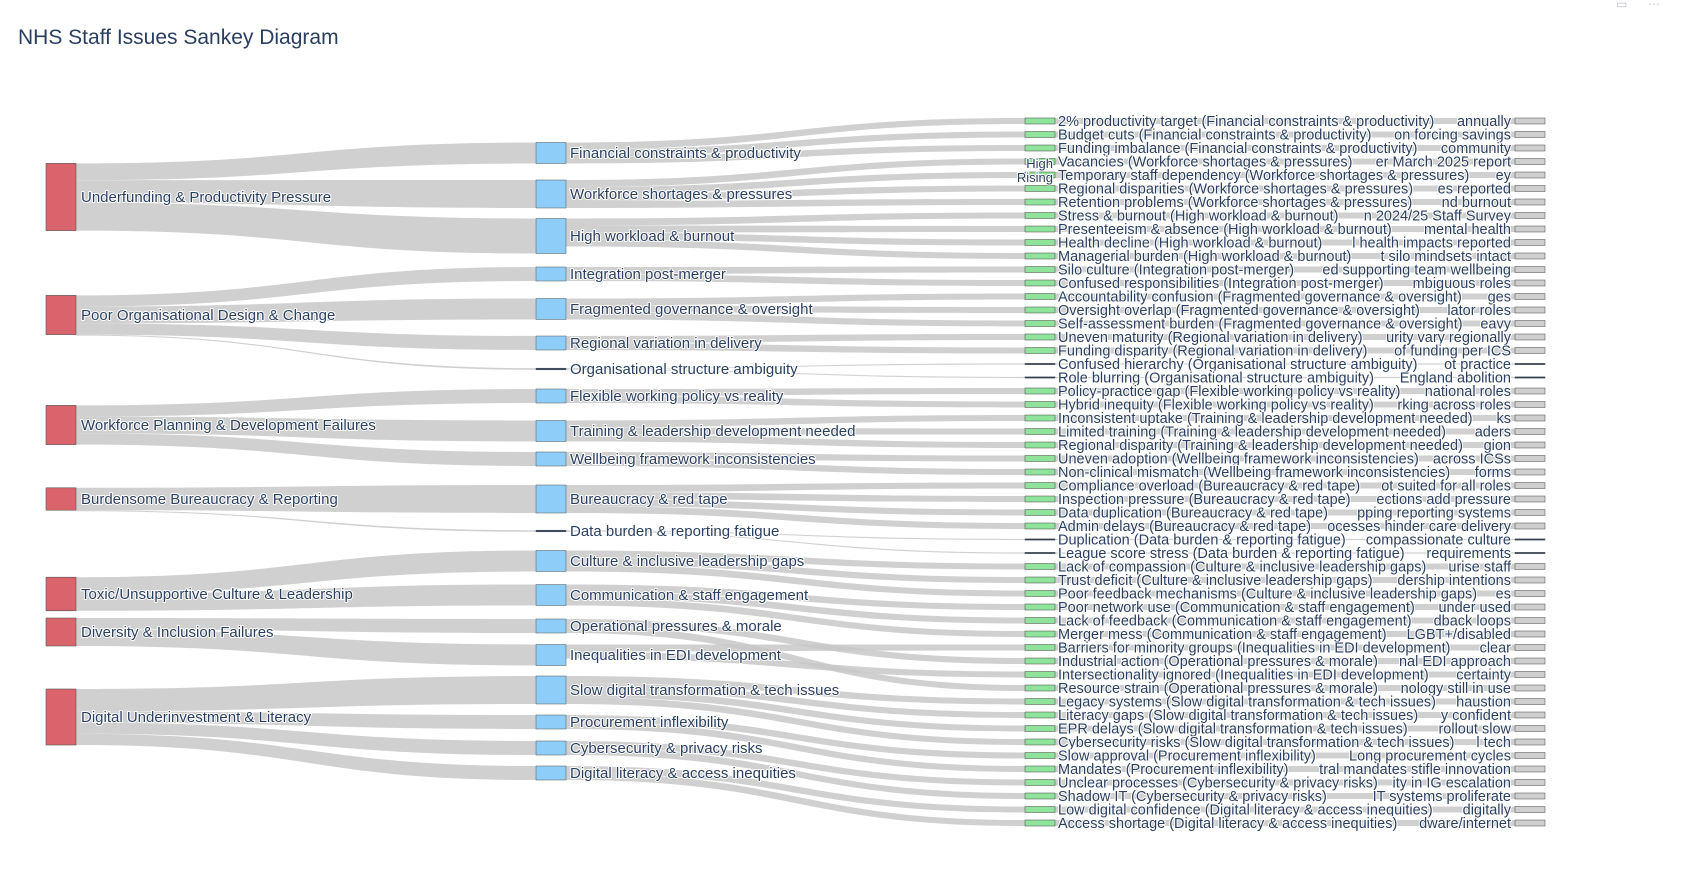 Image resolution: width=1692 pixels, height=872 pixels. What do you see at coordinates (795, 249) in the screenshot?
I see `link-managerial-burden-high-workload-burnout` at bounding box center [795, 249].